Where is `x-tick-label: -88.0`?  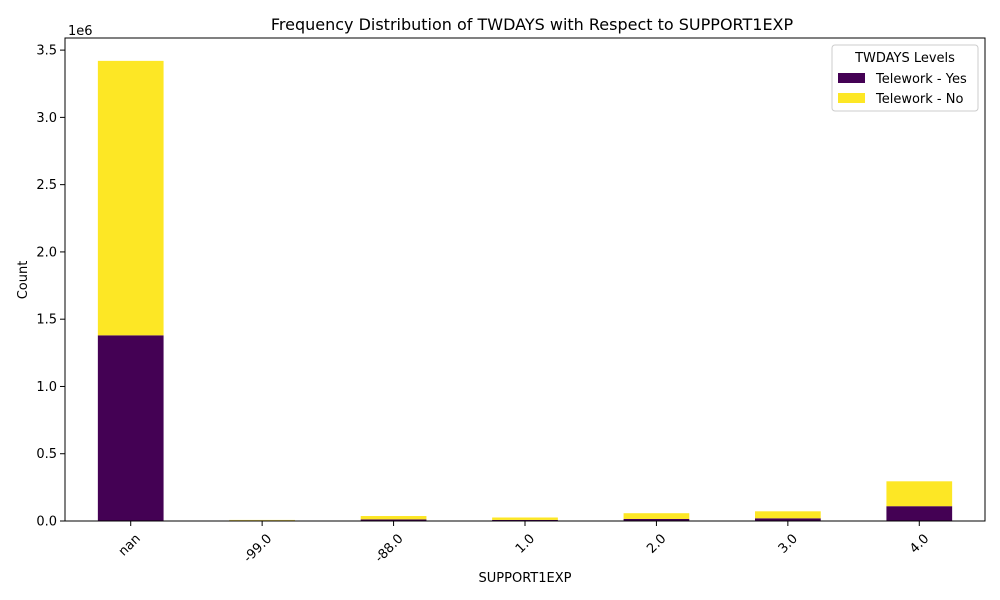
x-tick-label: -88.0 is located at coordinates (389, 548).